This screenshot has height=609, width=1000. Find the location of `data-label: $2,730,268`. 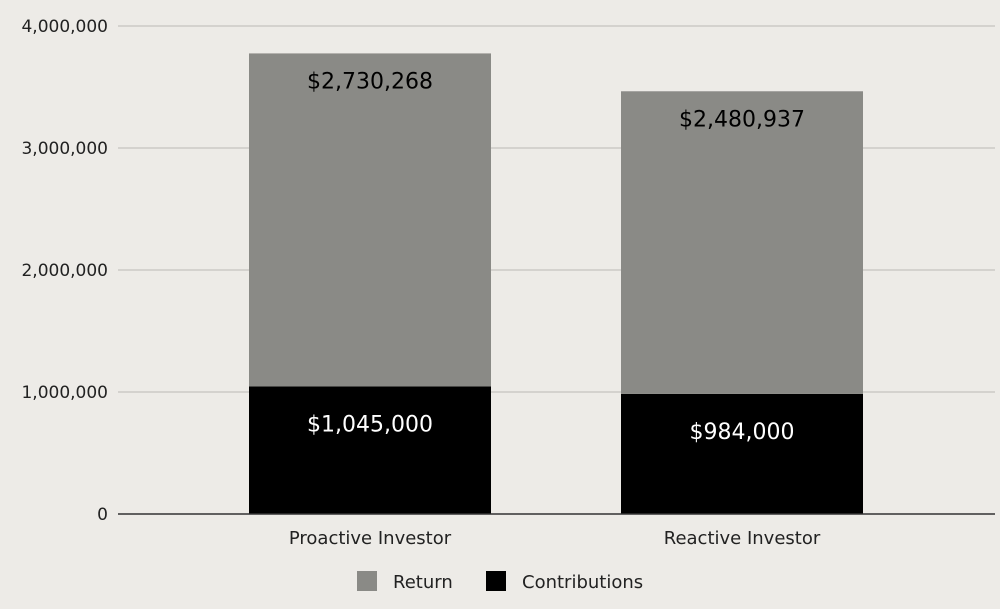

data-label: $2,730,268 is located at coordinates (370, 81).